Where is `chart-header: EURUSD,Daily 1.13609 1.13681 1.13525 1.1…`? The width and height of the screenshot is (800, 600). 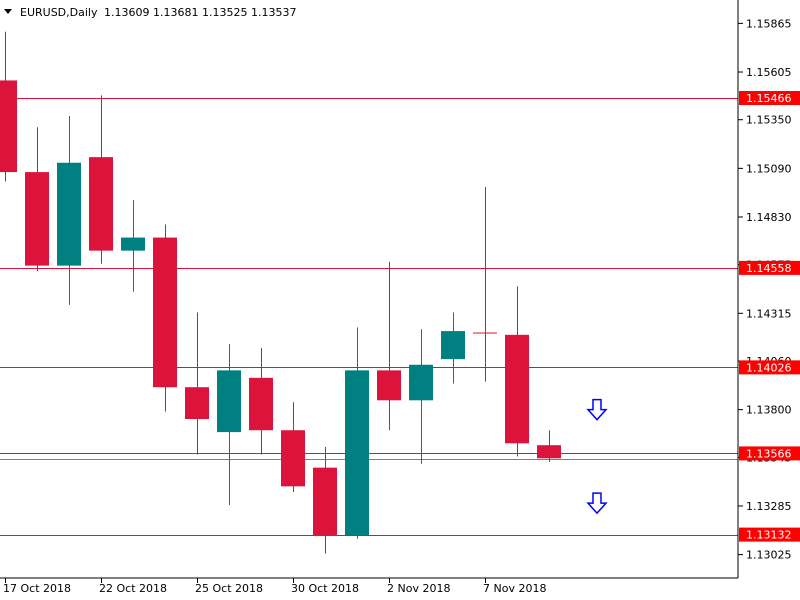 chart-header: EURUSD,Daily 1.13609 1.13681 1.13525 1.1… is located at coordinates (150, 12).